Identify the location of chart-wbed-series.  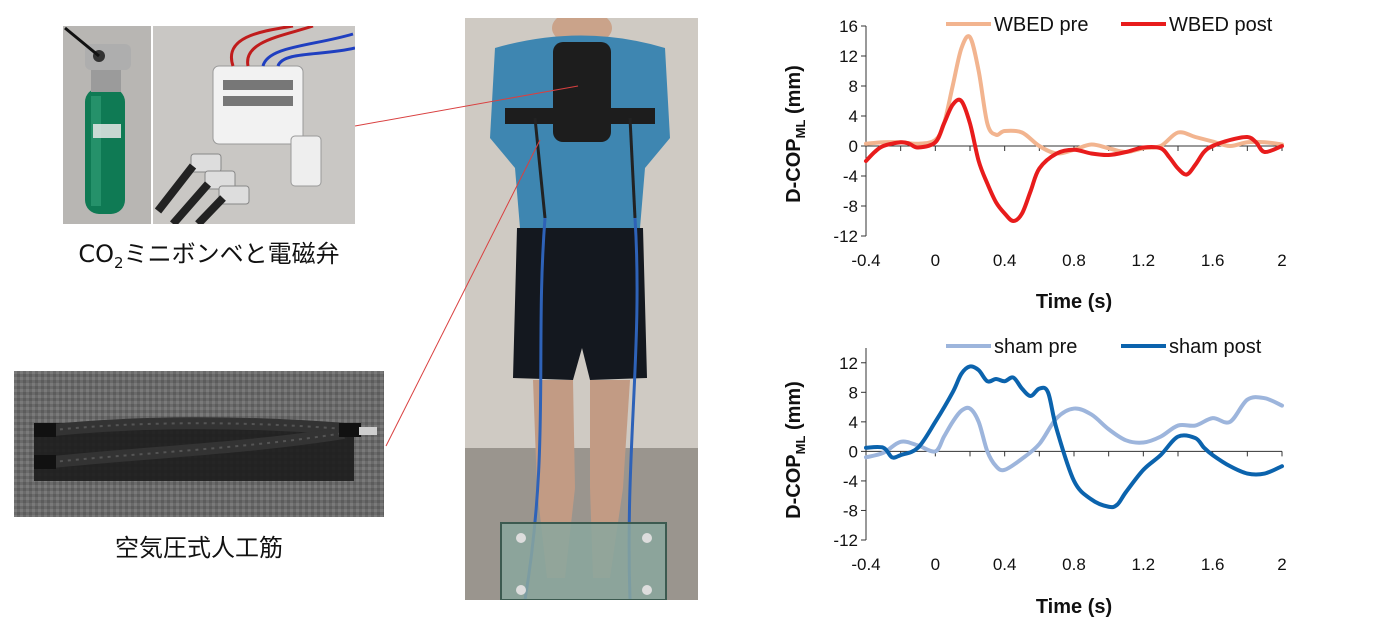
(1074, 128).